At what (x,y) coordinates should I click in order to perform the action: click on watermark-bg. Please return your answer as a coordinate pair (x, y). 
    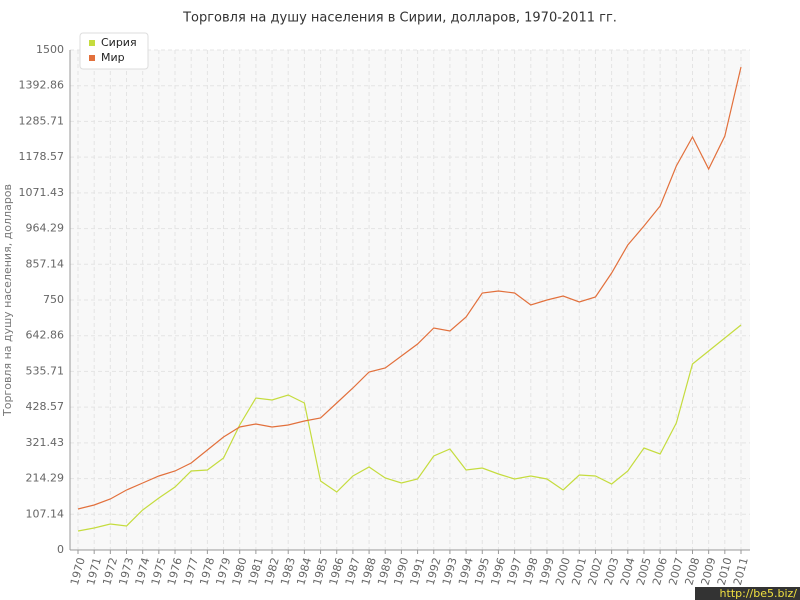
    Looking at the image, I should click on (747, 593).